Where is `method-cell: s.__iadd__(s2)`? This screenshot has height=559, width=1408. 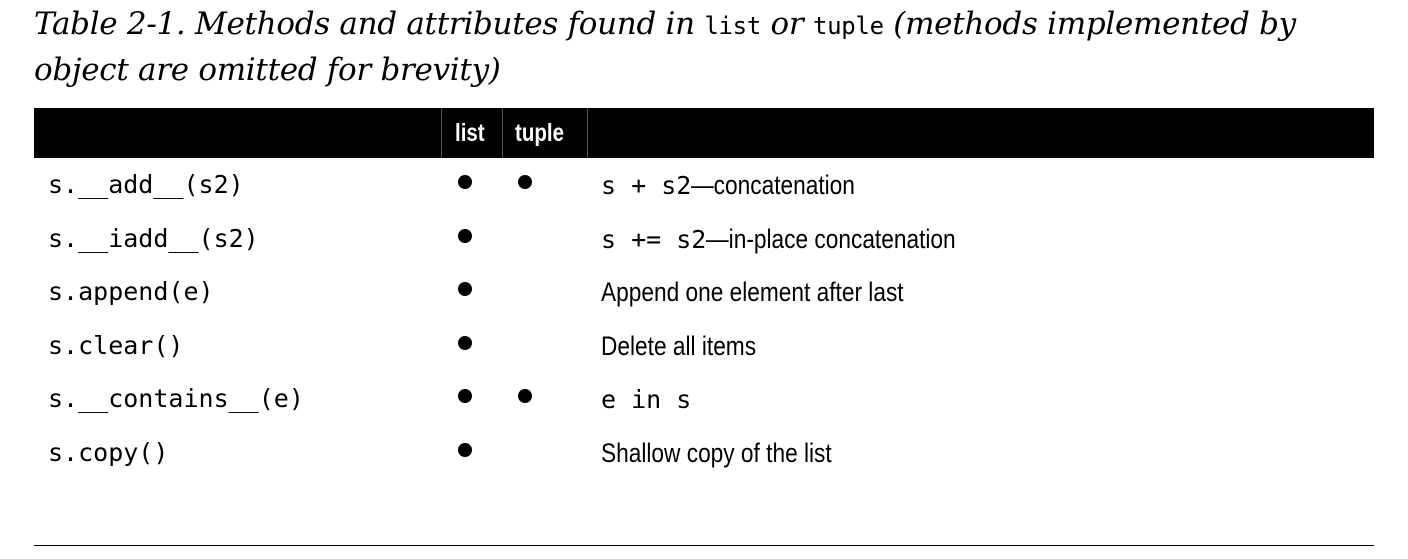
method-cell: s.__iadd__(s2) is located at coordinates (153, 238).